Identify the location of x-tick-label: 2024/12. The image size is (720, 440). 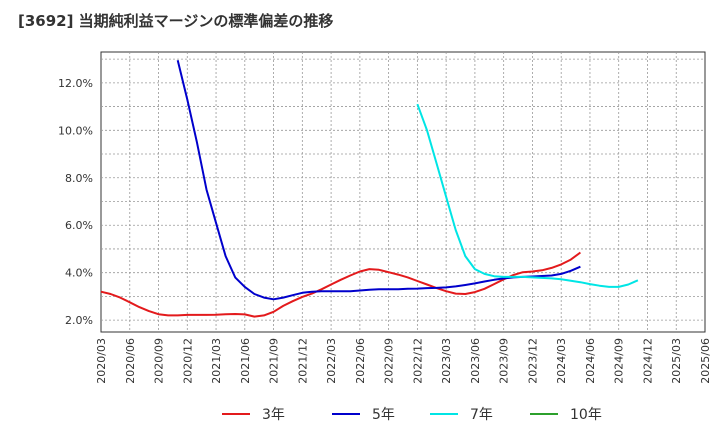
(647, 361).